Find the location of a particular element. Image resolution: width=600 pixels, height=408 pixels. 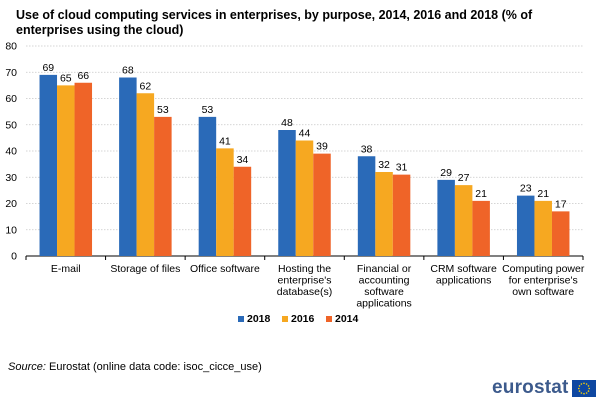

y-tick-label: 80 is located at coordinates (11, 47).